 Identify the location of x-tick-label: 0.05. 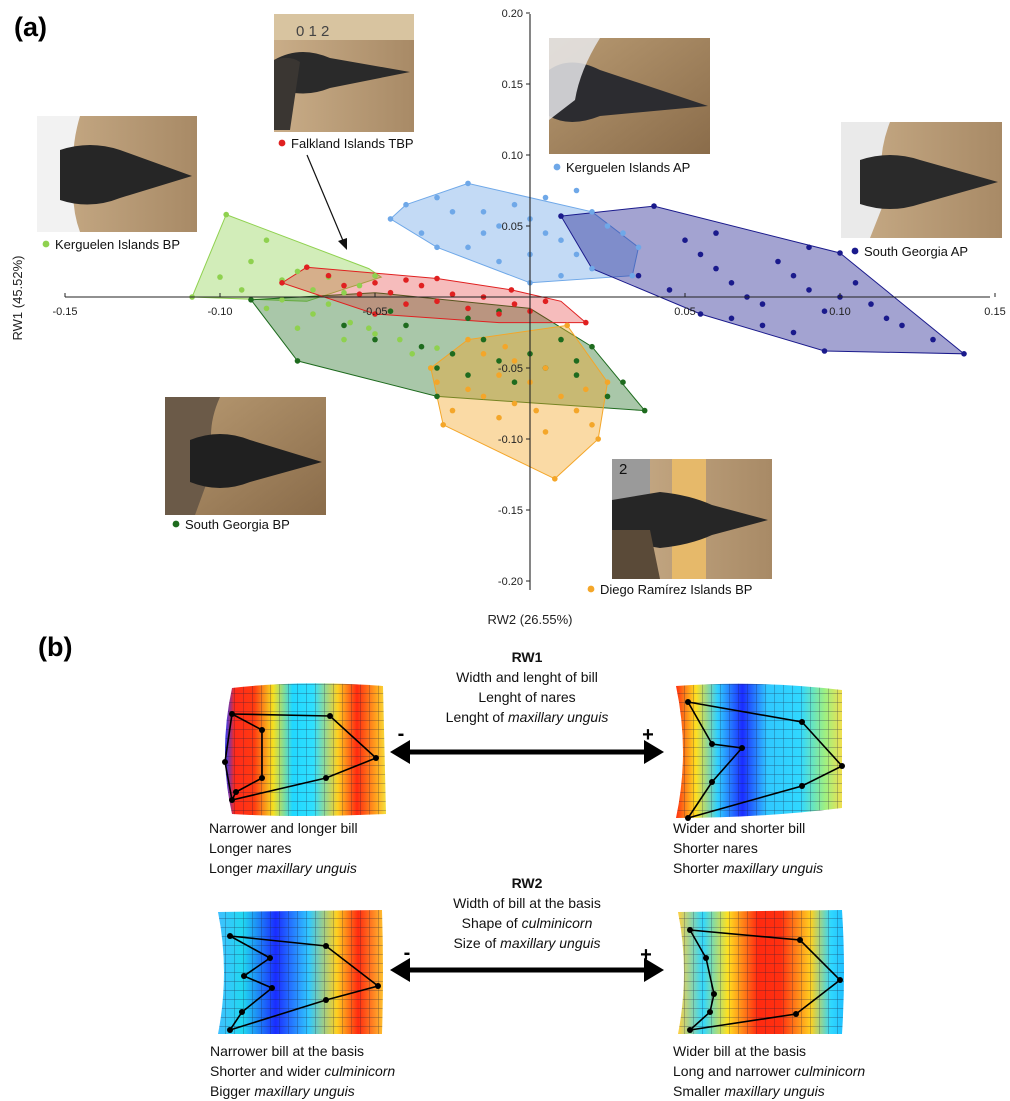
(684, 312).